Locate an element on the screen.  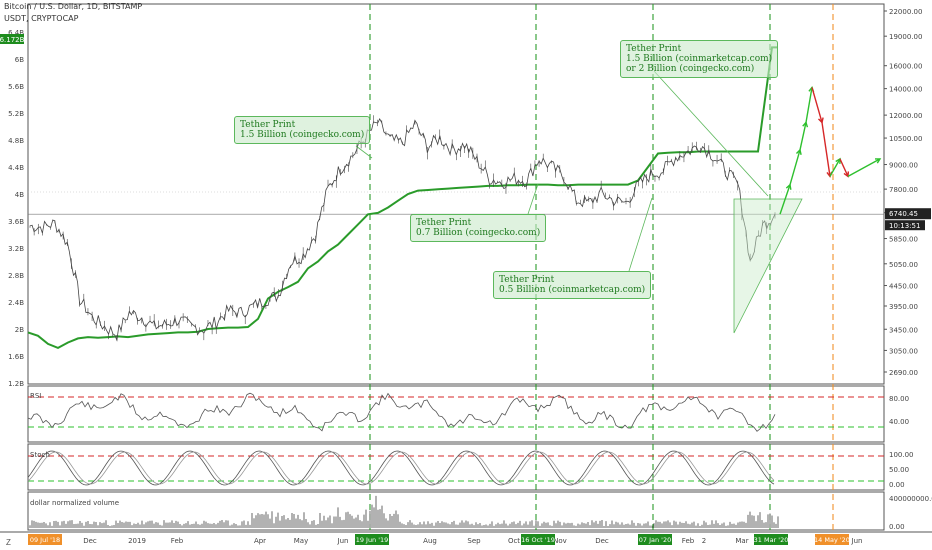
time-axis-label: Aug is located at coordinates (430, 541).